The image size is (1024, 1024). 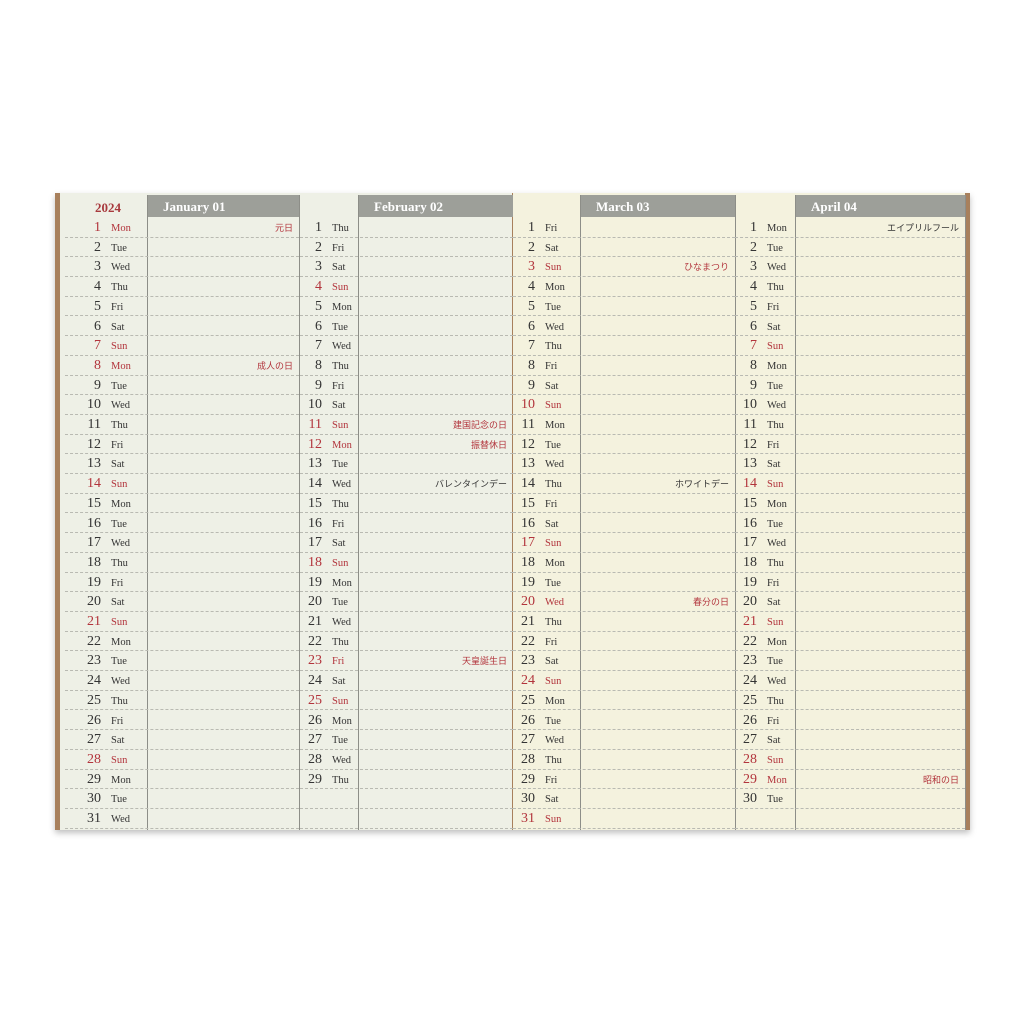 I want to click on day-row: 20 Wed 春分の日, so click(x=624, y=602).